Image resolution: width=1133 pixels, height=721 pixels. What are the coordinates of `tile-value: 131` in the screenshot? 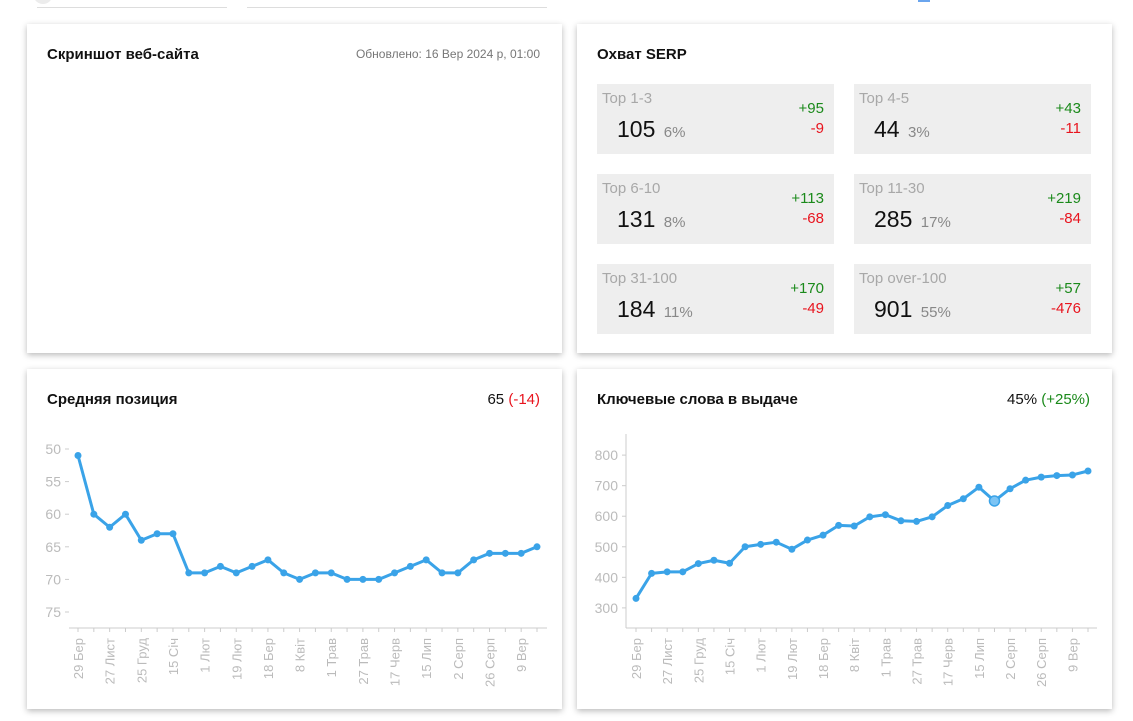 It's located at (636, 219).